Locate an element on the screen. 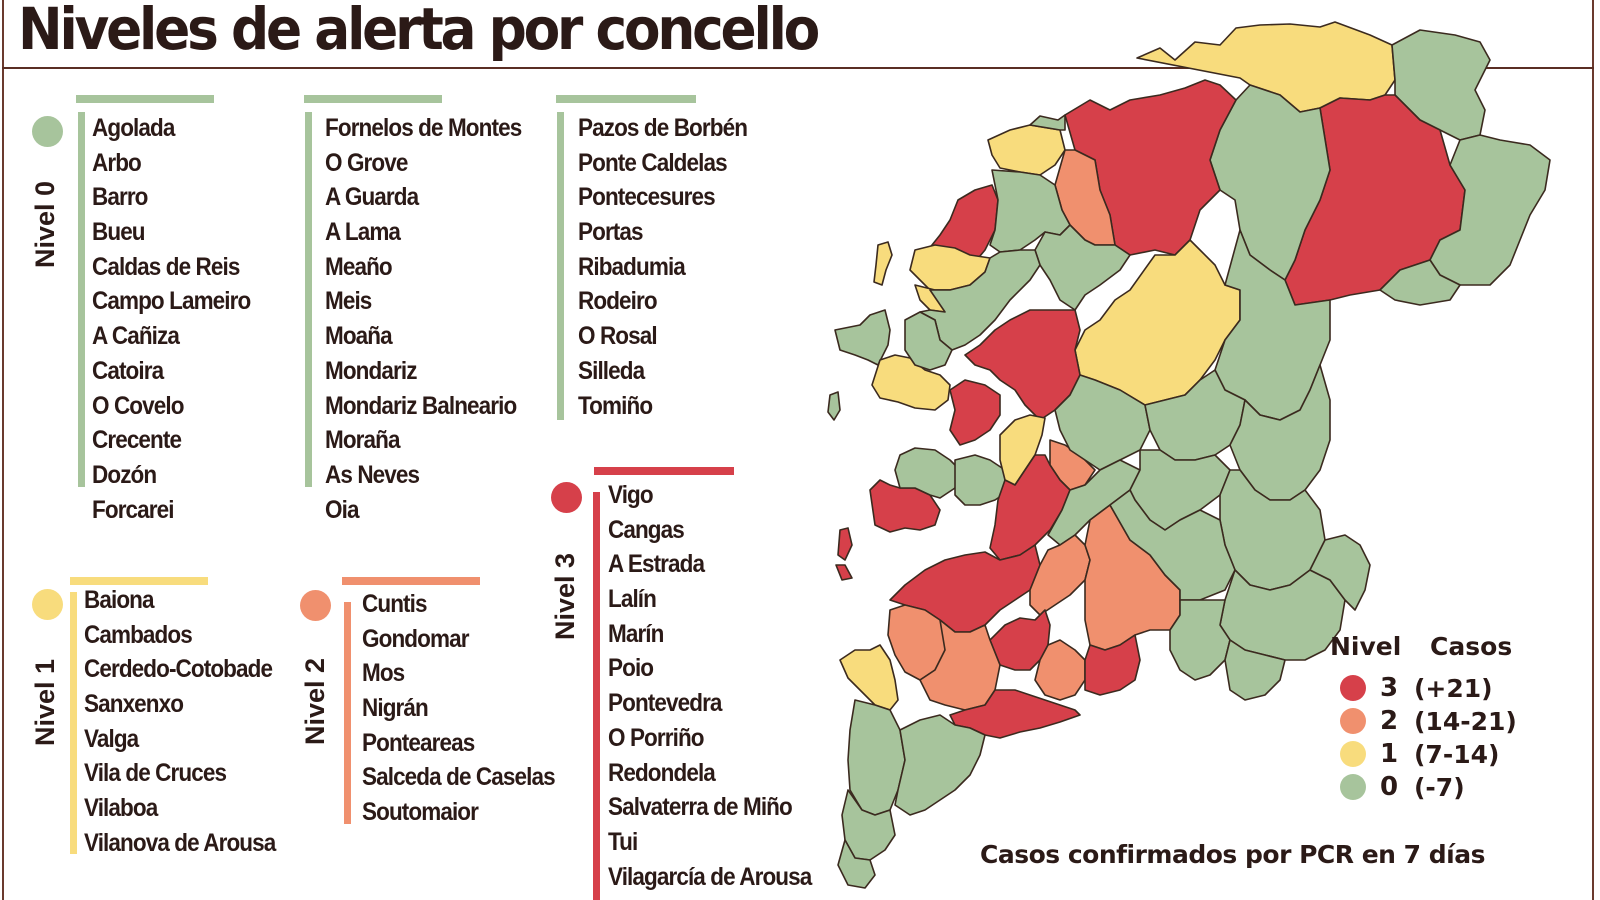 The height and width of the screenshot is (900, 1600). municipality: Baiona is located at coordinates (119, 600).